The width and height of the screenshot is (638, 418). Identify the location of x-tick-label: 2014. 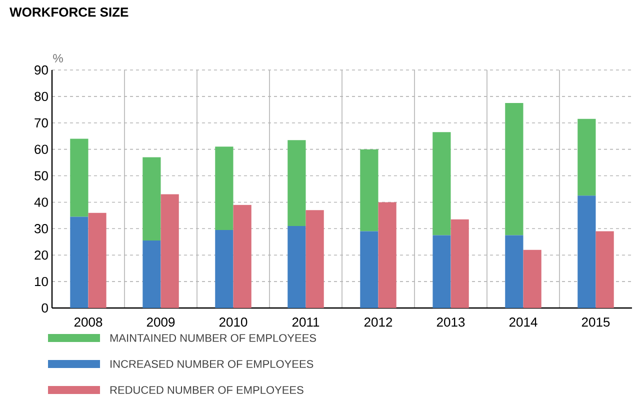
(523, 322).